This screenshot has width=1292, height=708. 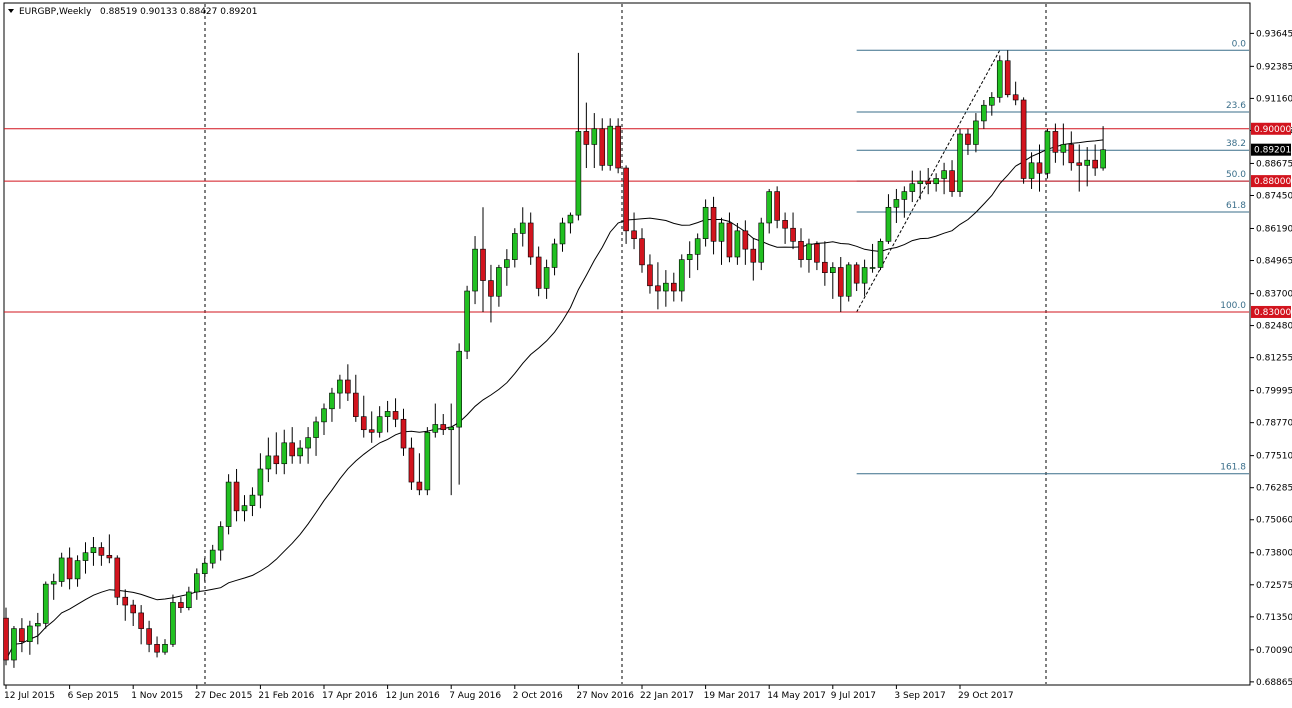 I want to click on time-tick-label: 6 Sep 2015, so click(x=93, y=696).